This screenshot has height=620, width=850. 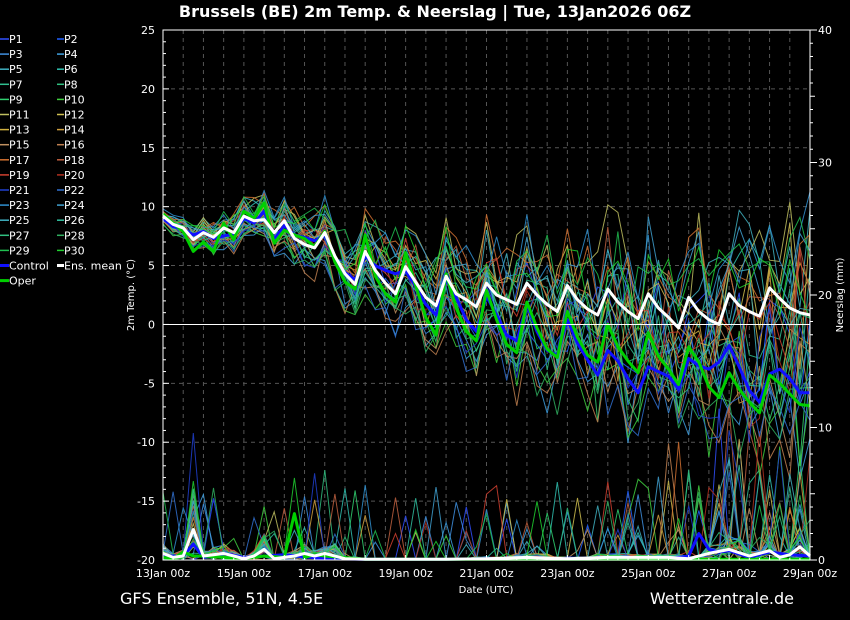 What do you see at coordinates (151, 324) in the screenshot?
I see `y-tick-label: 0` at bounding box center [151, 324].